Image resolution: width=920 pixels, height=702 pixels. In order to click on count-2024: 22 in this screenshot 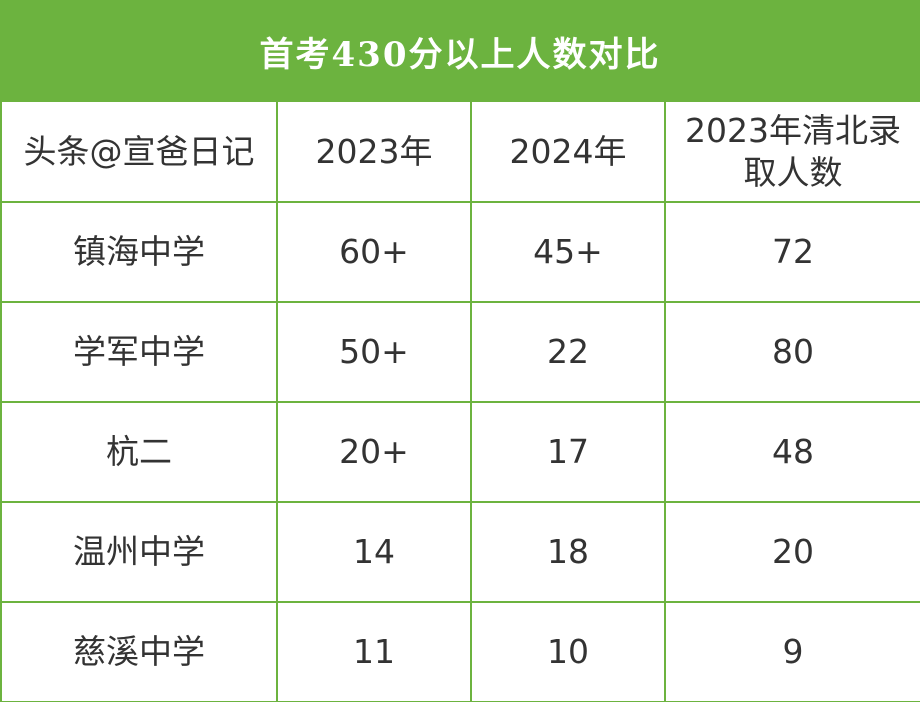, I will do `click(568, 352)`.